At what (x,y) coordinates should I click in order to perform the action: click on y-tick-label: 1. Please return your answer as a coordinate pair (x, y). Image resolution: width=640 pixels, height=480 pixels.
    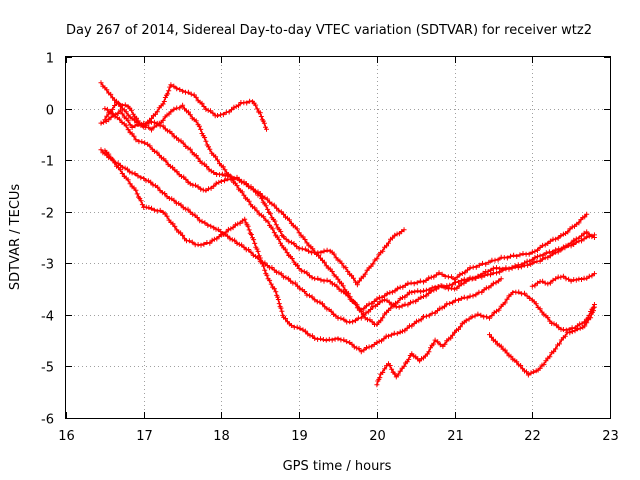
    Looking at the image, I should click on (50, 59).